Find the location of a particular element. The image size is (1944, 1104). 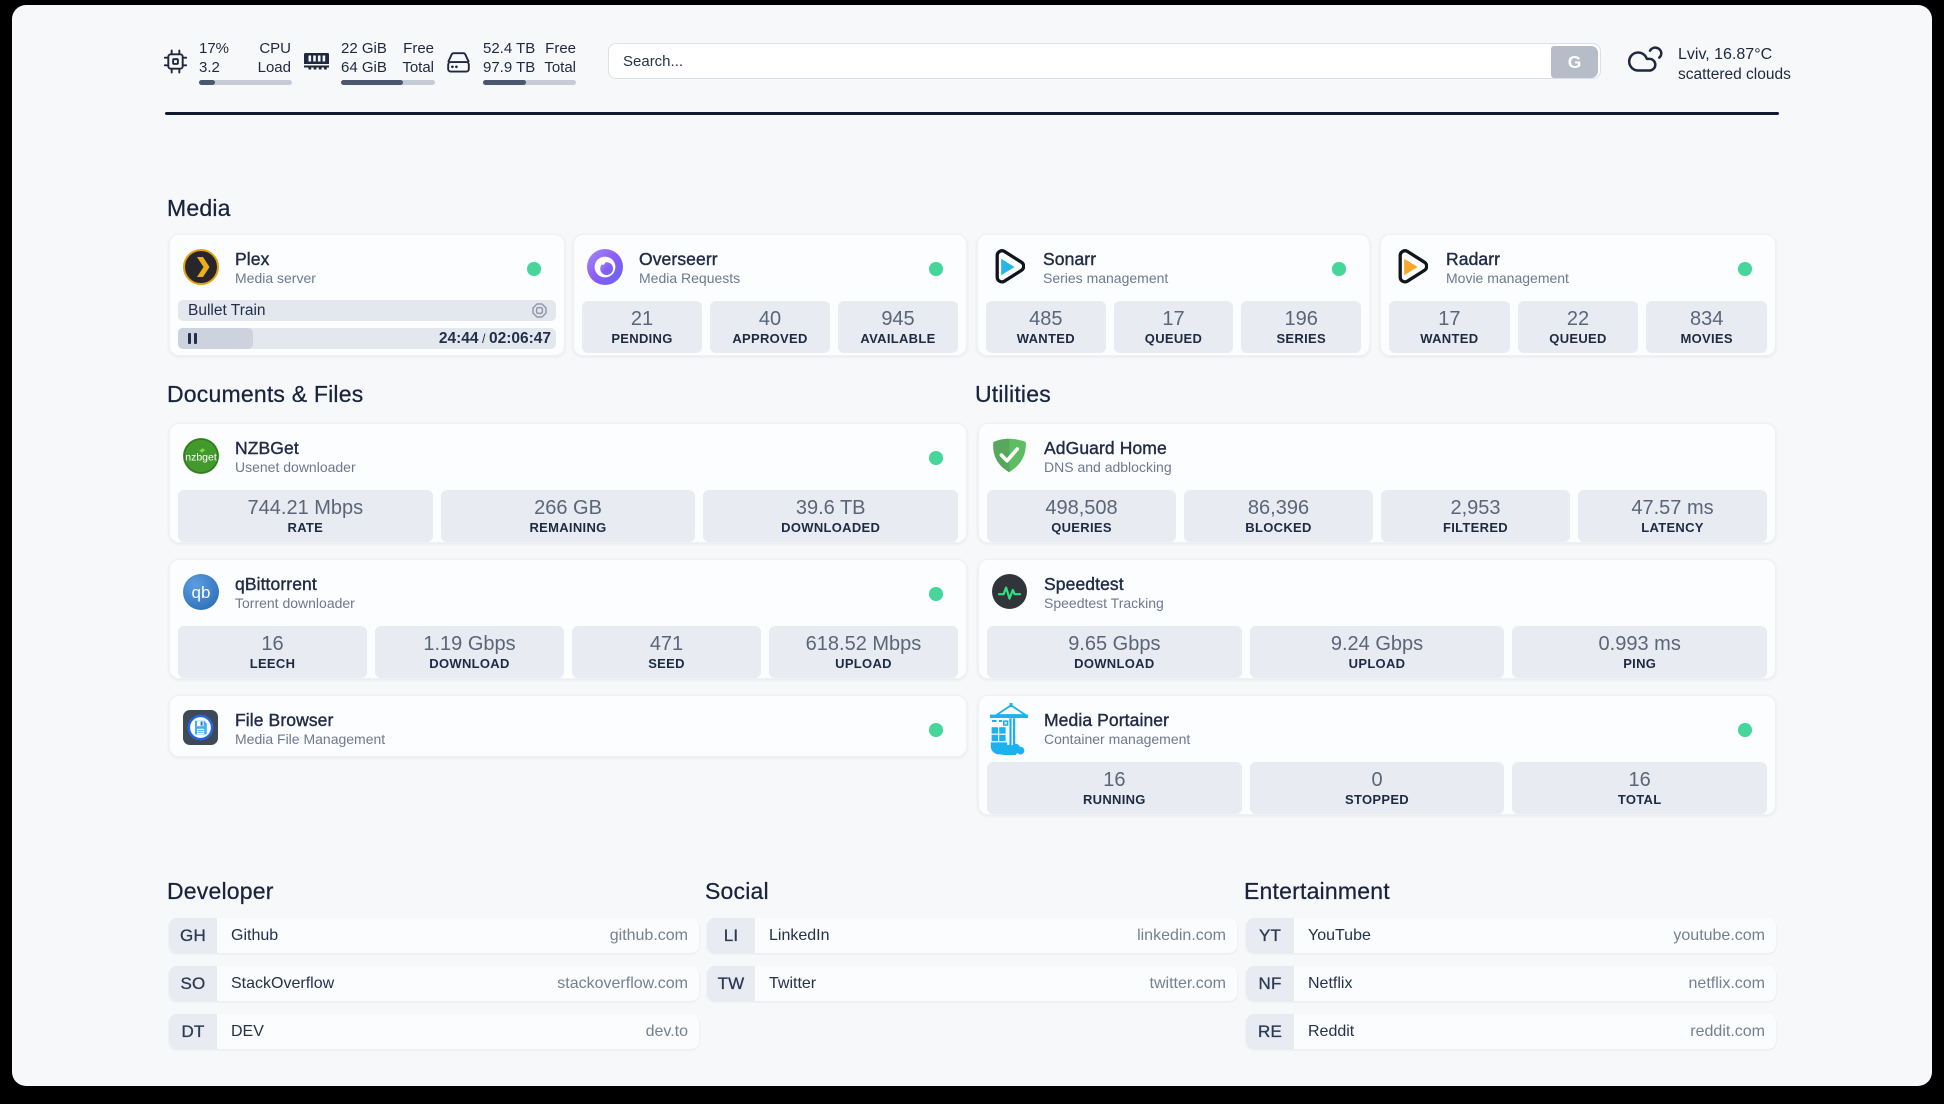

svg-text: qb is located at coordinates (201, 592).